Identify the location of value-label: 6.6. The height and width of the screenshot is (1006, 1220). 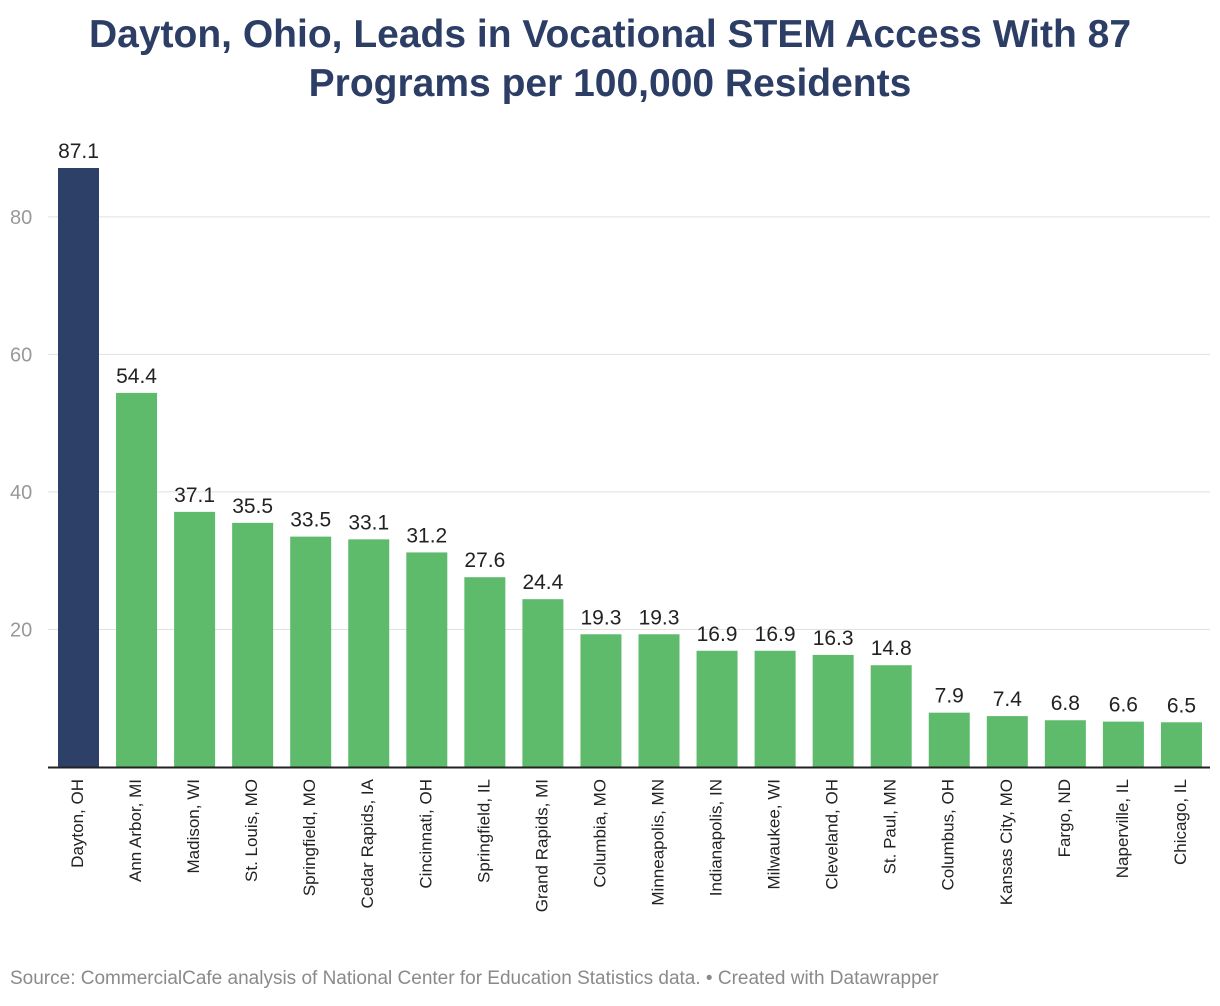
(1123, 705).